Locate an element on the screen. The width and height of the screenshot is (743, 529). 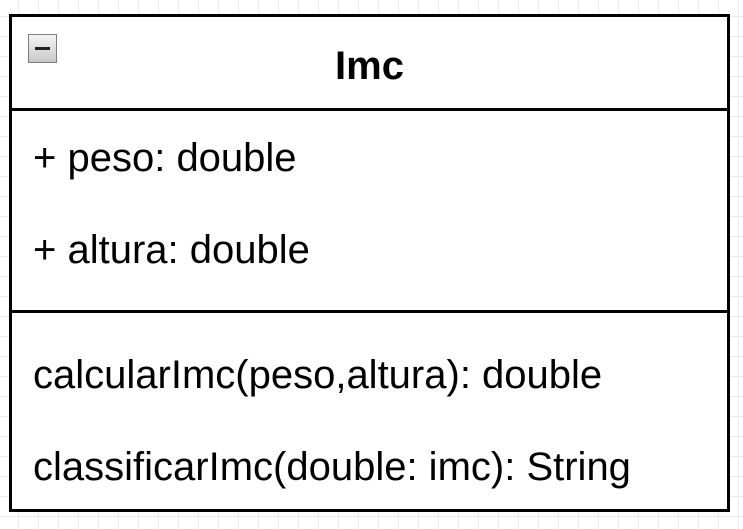
method-calcular-imc: calcularImc(peso,altura): double is located at coordinates (318, 375).